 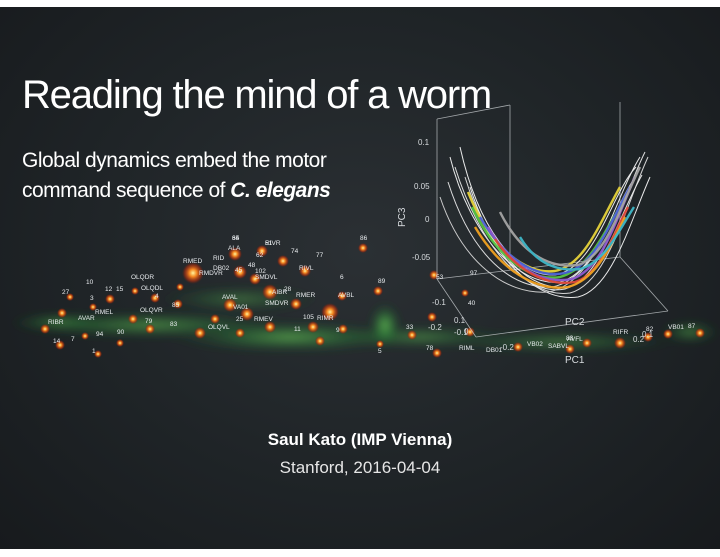 I want to click on neuron-label: 9, so click(x=338, y=330).